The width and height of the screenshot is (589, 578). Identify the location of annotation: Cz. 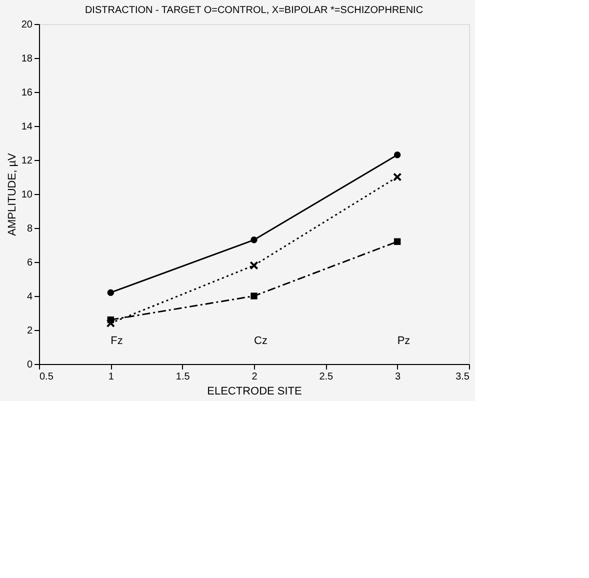
(261, 341).